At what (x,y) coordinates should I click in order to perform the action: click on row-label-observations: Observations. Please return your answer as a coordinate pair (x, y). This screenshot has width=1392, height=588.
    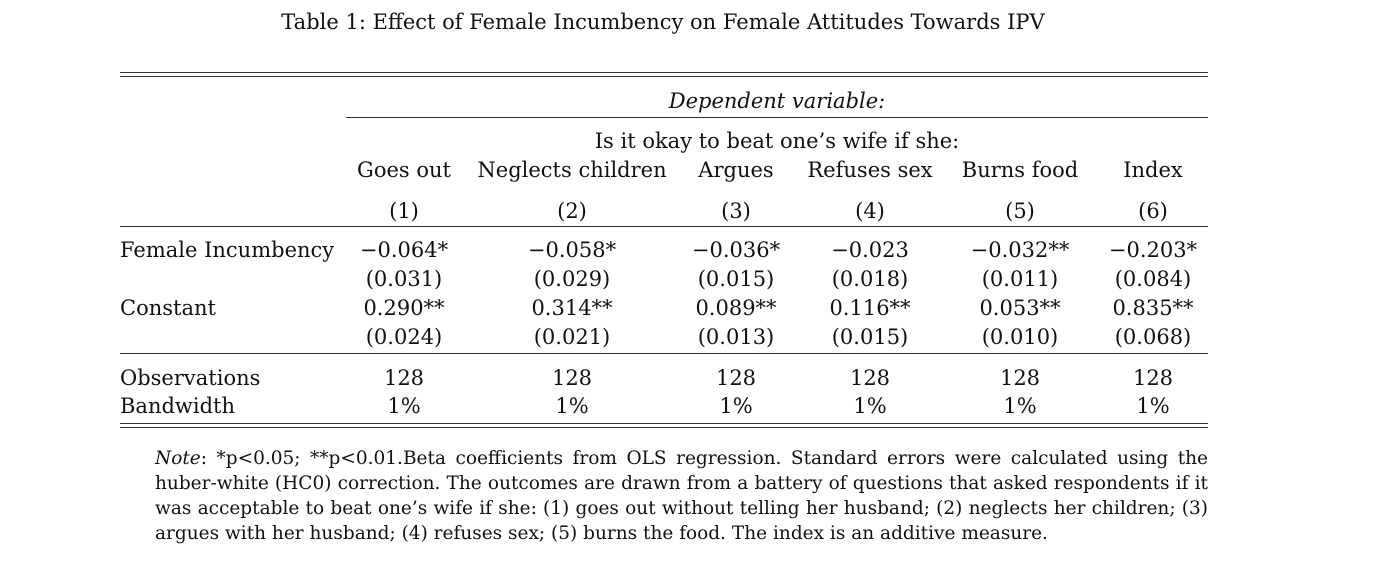
    Looking at the image, I should click on (190, 378).